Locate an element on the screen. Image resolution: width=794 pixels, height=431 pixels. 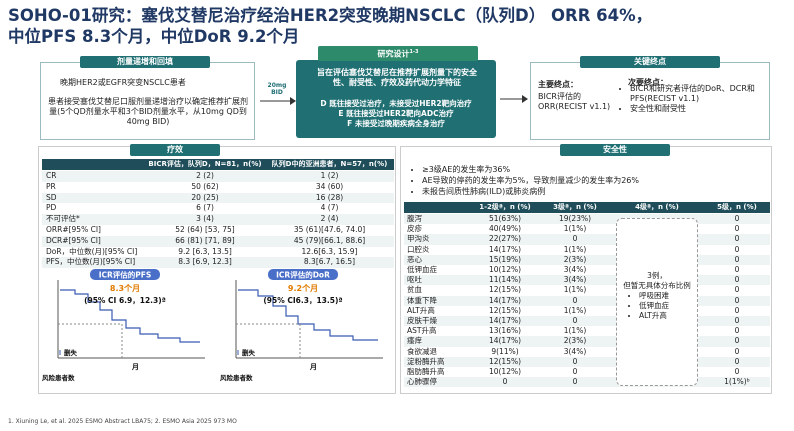
bullet: 未报告间质性肺病(ILD)或肺炎病例 is located at coordinates (591, 191).